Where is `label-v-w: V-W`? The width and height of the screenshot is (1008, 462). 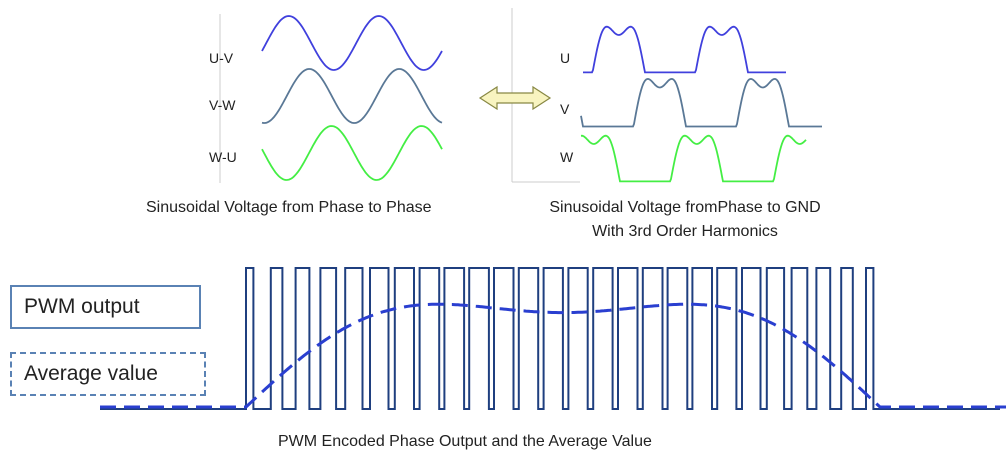 label-v-w: V-W is located at coordinates (222, 105).